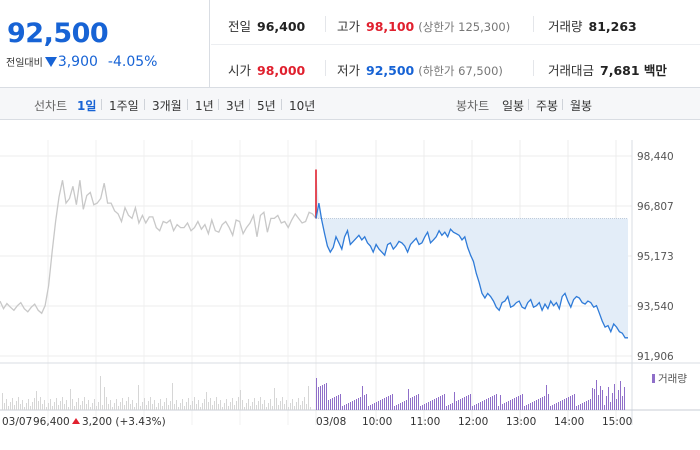 The height and width of the screenshot is (450, 700). What do you see at coordinates (547, 106) in the screenshot?
I see `candle-weekly: 주봉` at bounding box center [547, 106].